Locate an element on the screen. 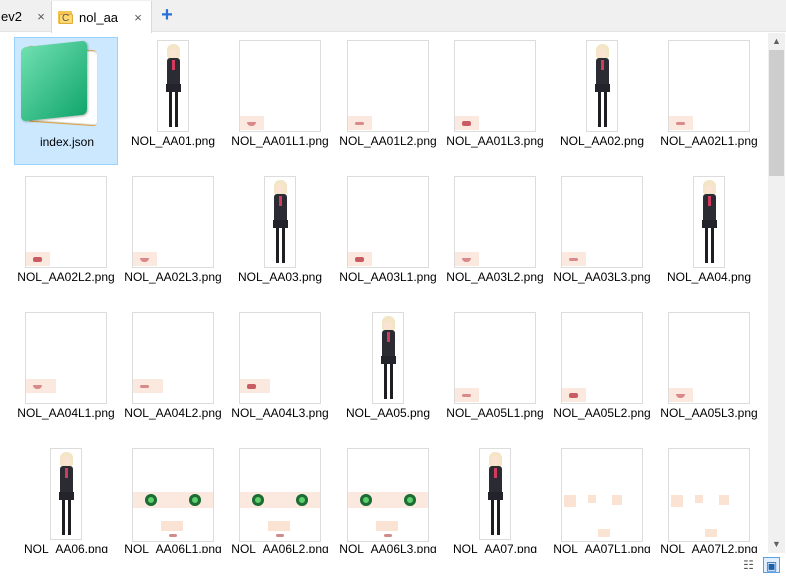 The height and width of the screenshot is (577, 786). file-item: NOL_AA01L1.png is located at coordinates (280, 101).